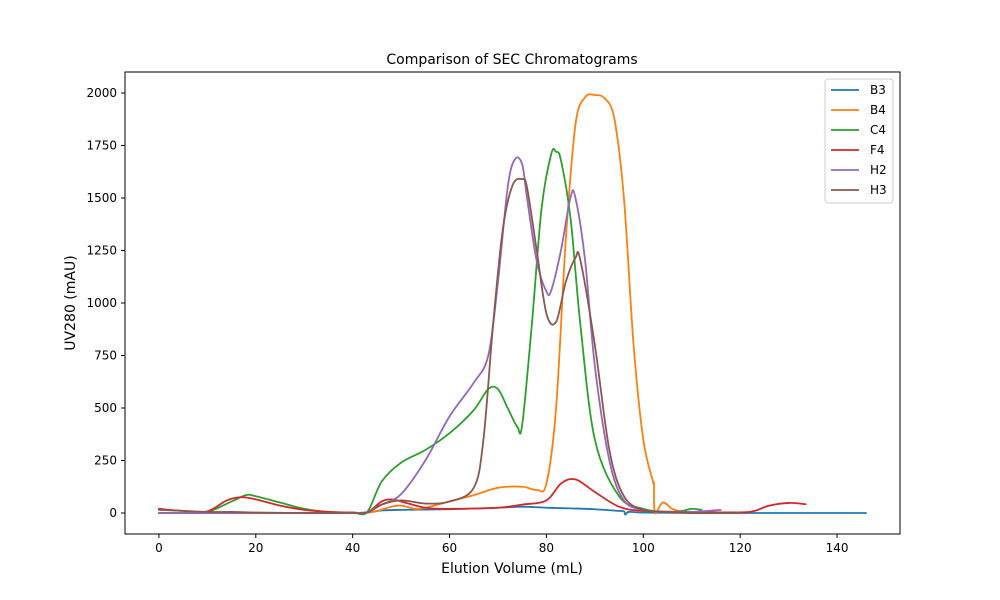  I want to click on x-tick-label: 20, so click(255, 548).